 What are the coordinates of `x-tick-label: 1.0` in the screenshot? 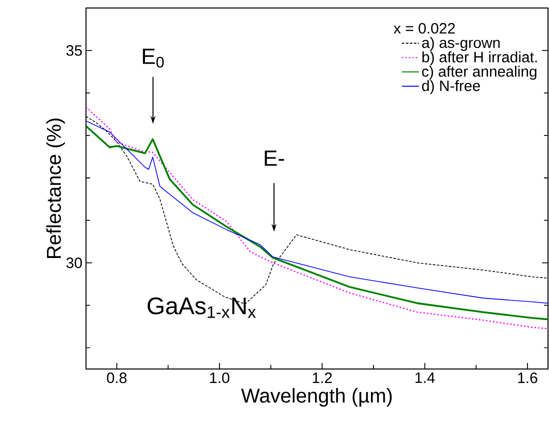 It's located at (220, 378).